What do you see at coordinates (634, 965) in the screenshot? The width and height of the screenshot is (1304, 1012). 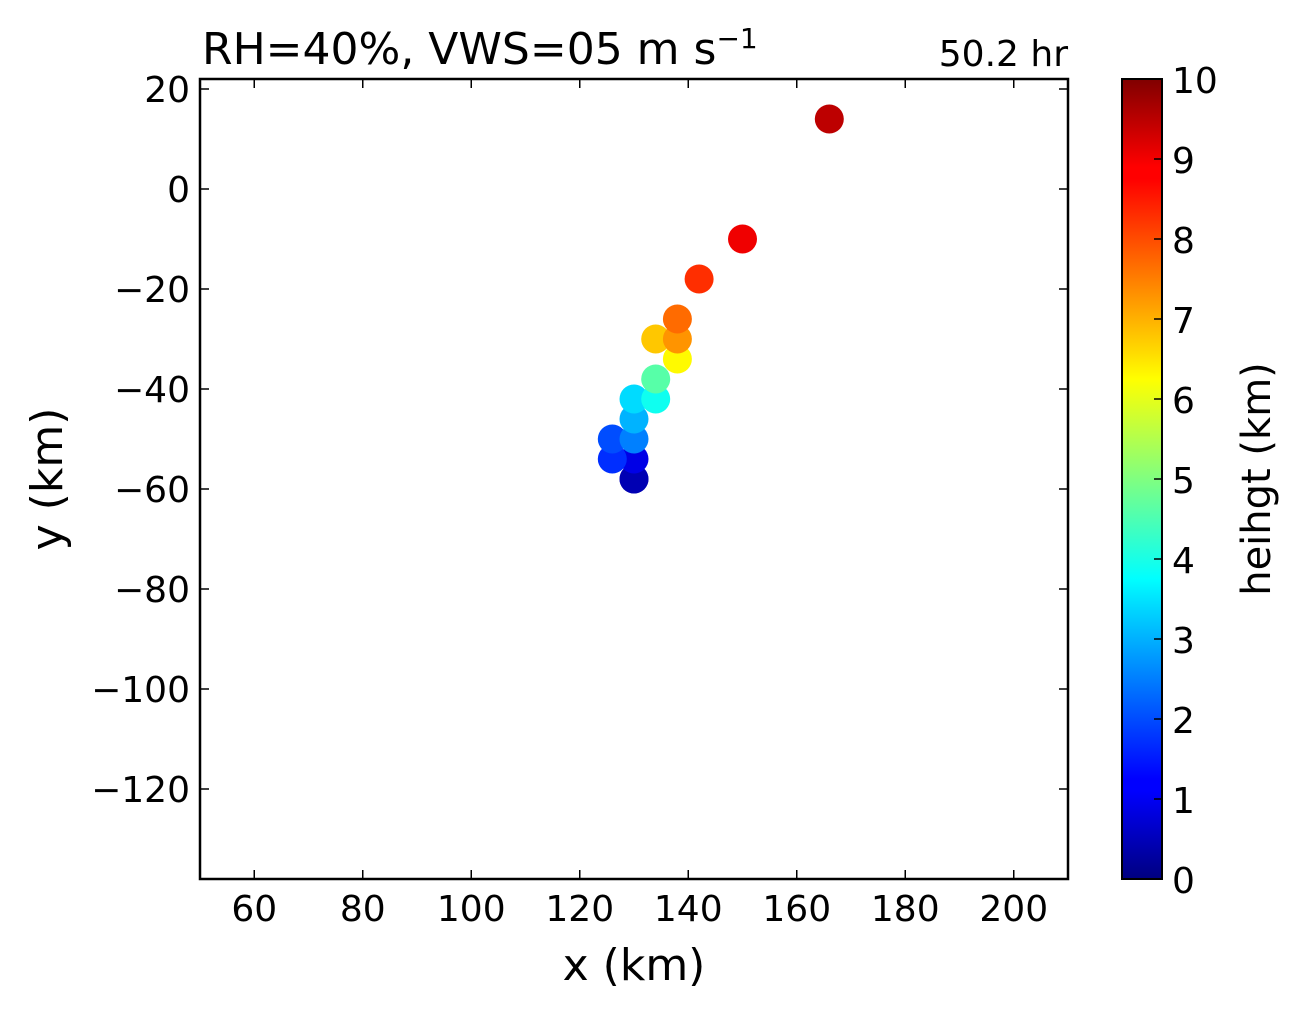 I see `x-axis-label: x (km)` at bounding box center [634, 965].